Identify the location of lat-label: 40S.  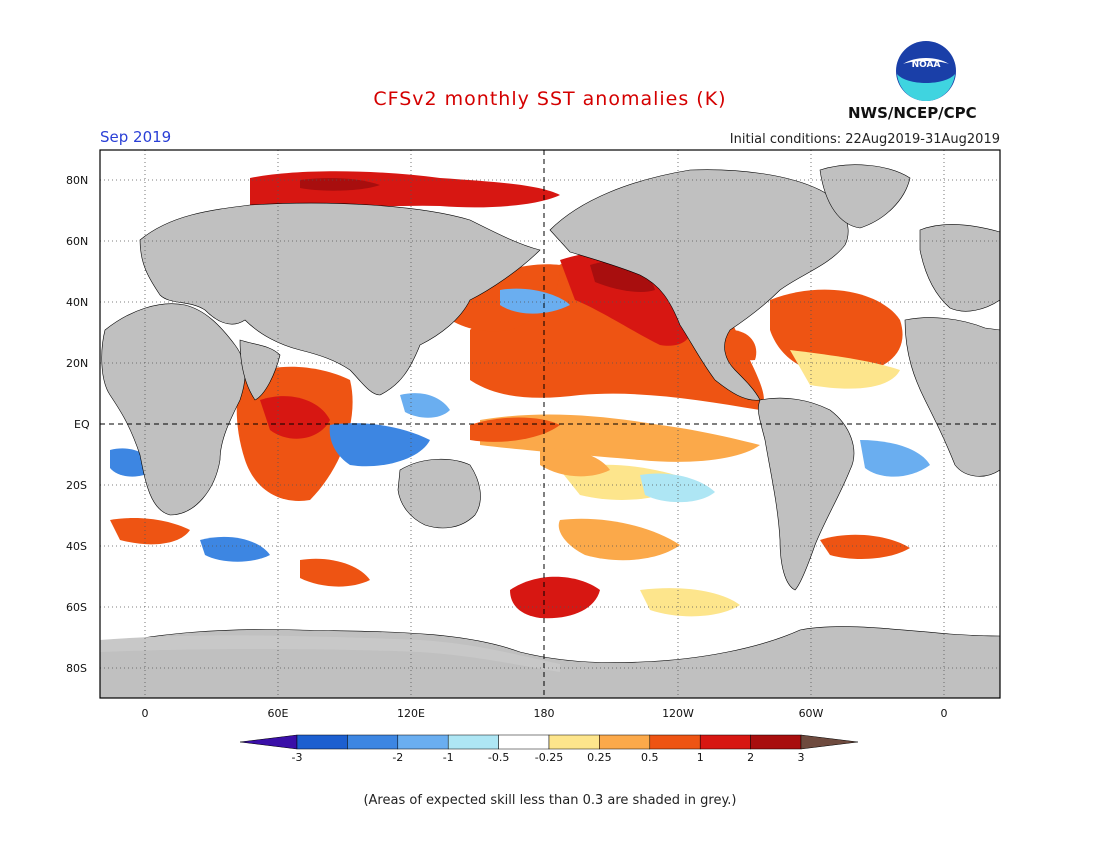
(76, 546).